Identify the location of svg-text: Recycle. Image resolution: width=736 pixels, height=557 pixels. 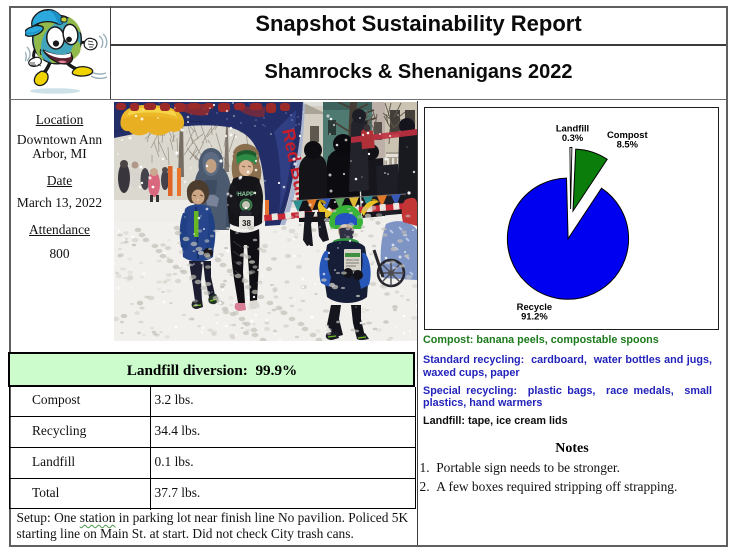
(533, 306).